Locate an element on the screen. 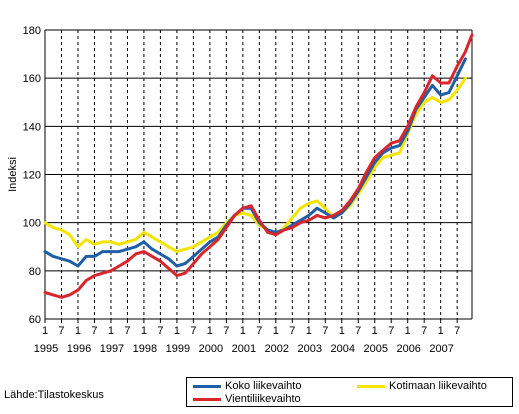  legend-item-kotimaan: Kotimaan liikevaihto is located at coordinates (422, 386).